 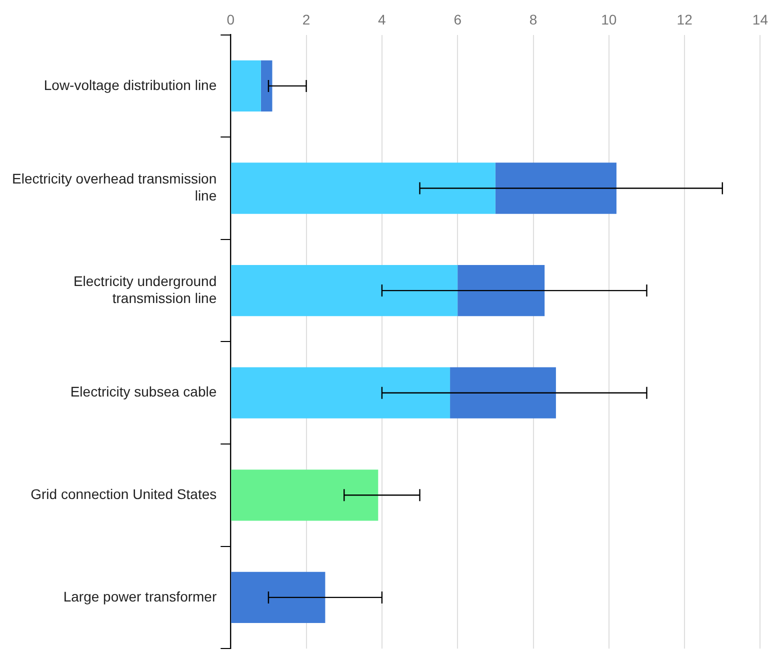 What do you see at coordinates (130, 84) in the screenshot?
I see `y-tick-label: Low-voltage distribution line` at bounding box center [130, 84].